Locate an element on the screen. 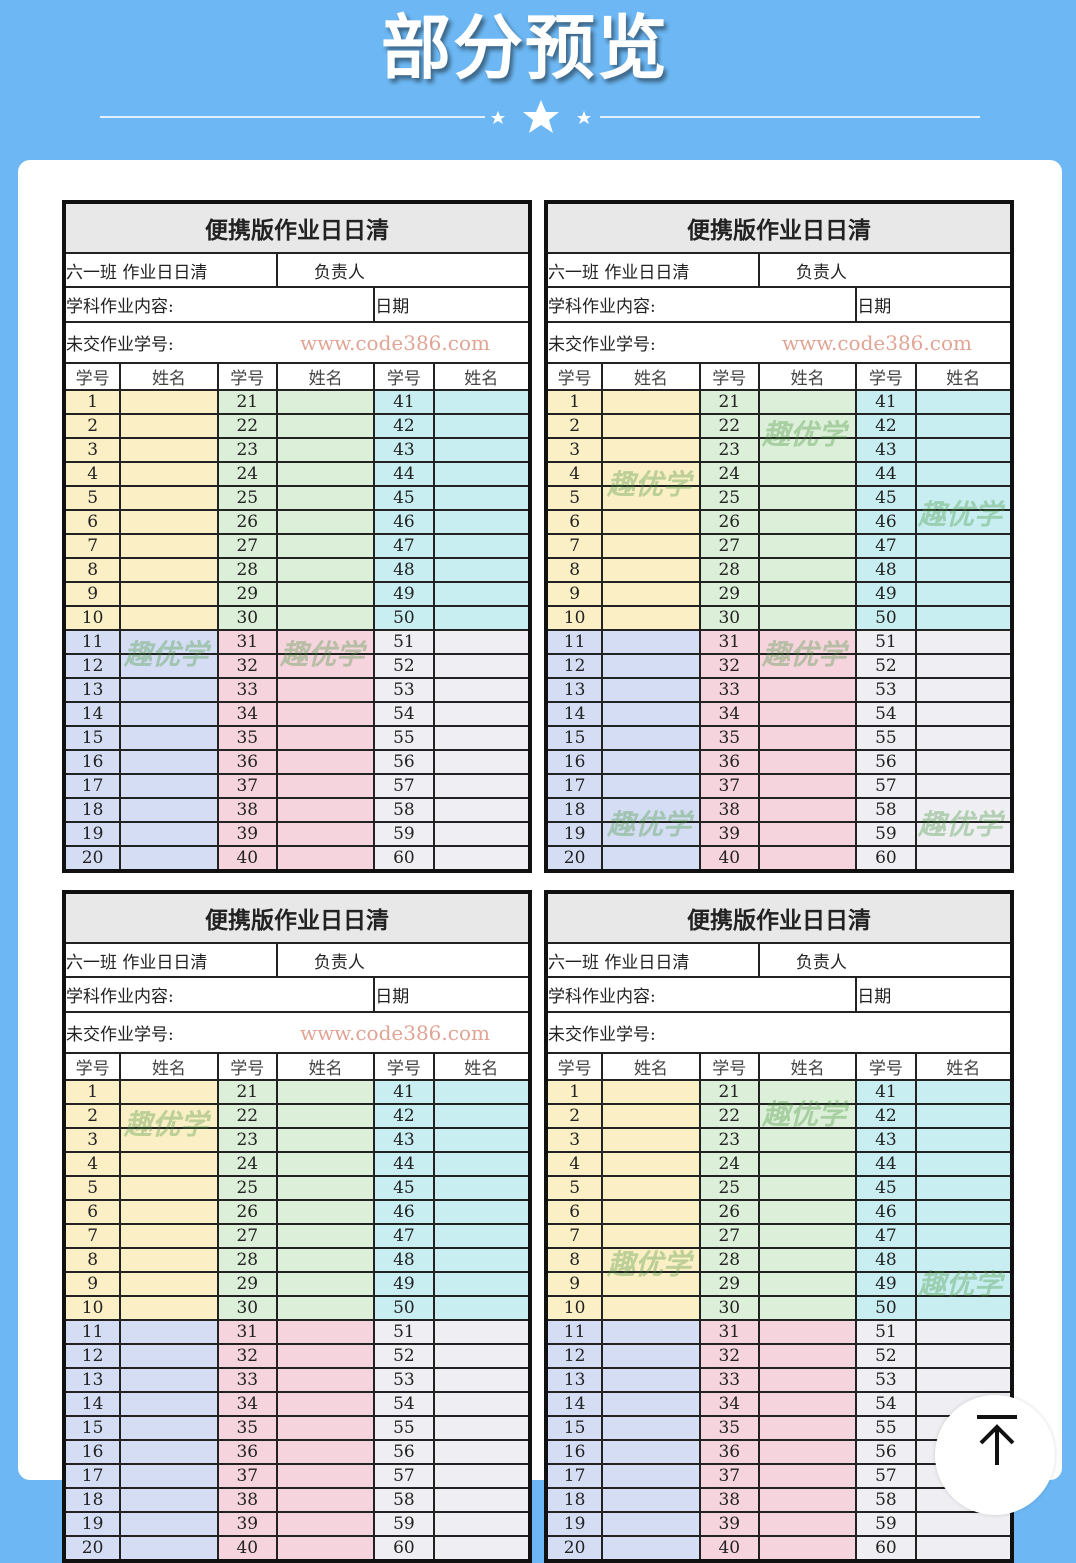 The height and width of the screenshot is (1563, 1076). scroll-to-top-button is located at coordinates (995, 1455).